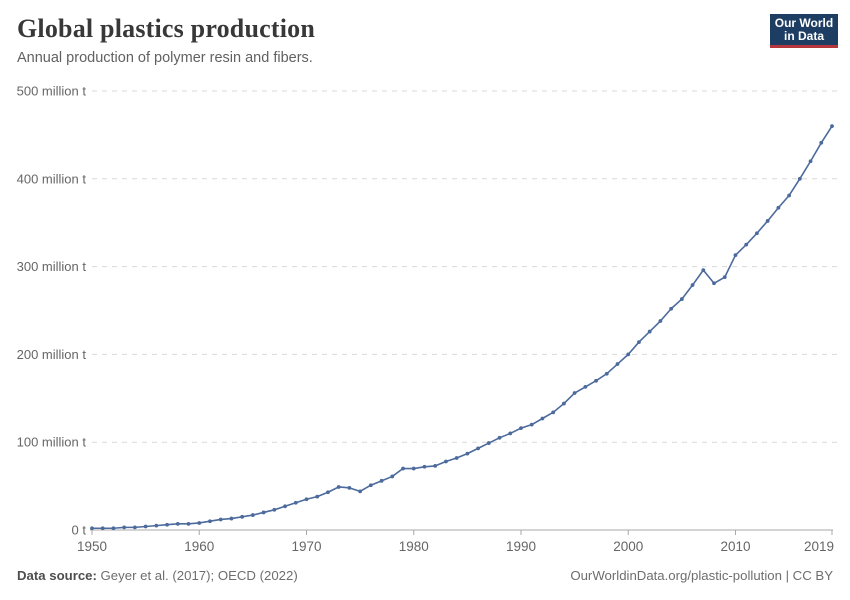 This screenshot has width=850, height=600. Describe the element at coordinates (92, 546) in the screenshot. I see `x-axis-label-1950: 1950` at that location.